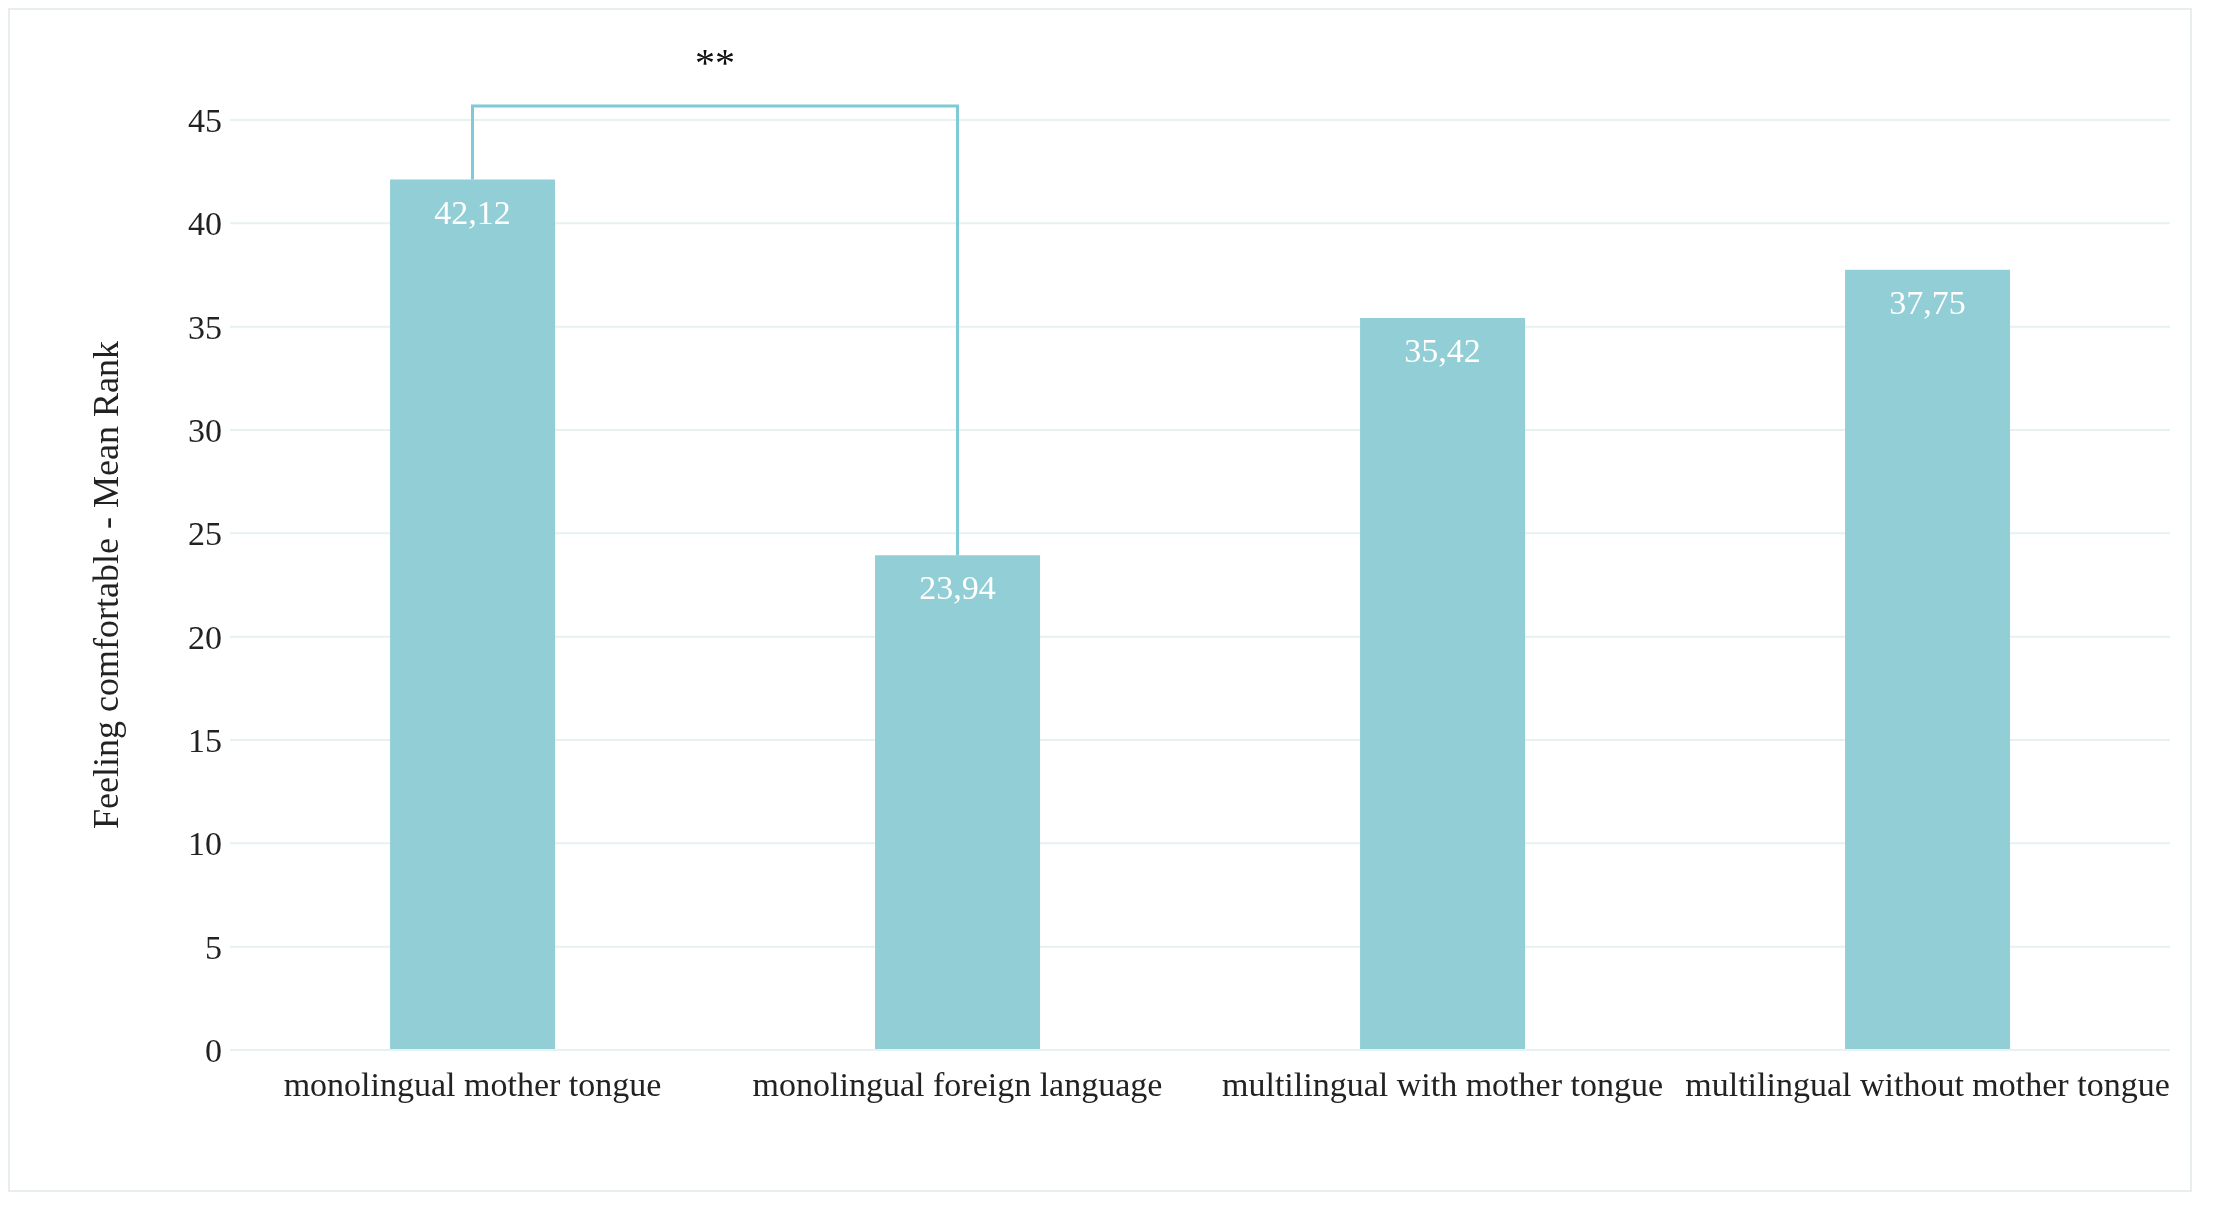 Image resolution: width=2220 pixels, height=1209 pixels. Describe the element at coordinates (957, 588) in the screenshot. I see `data-label: 23,94` at that location.